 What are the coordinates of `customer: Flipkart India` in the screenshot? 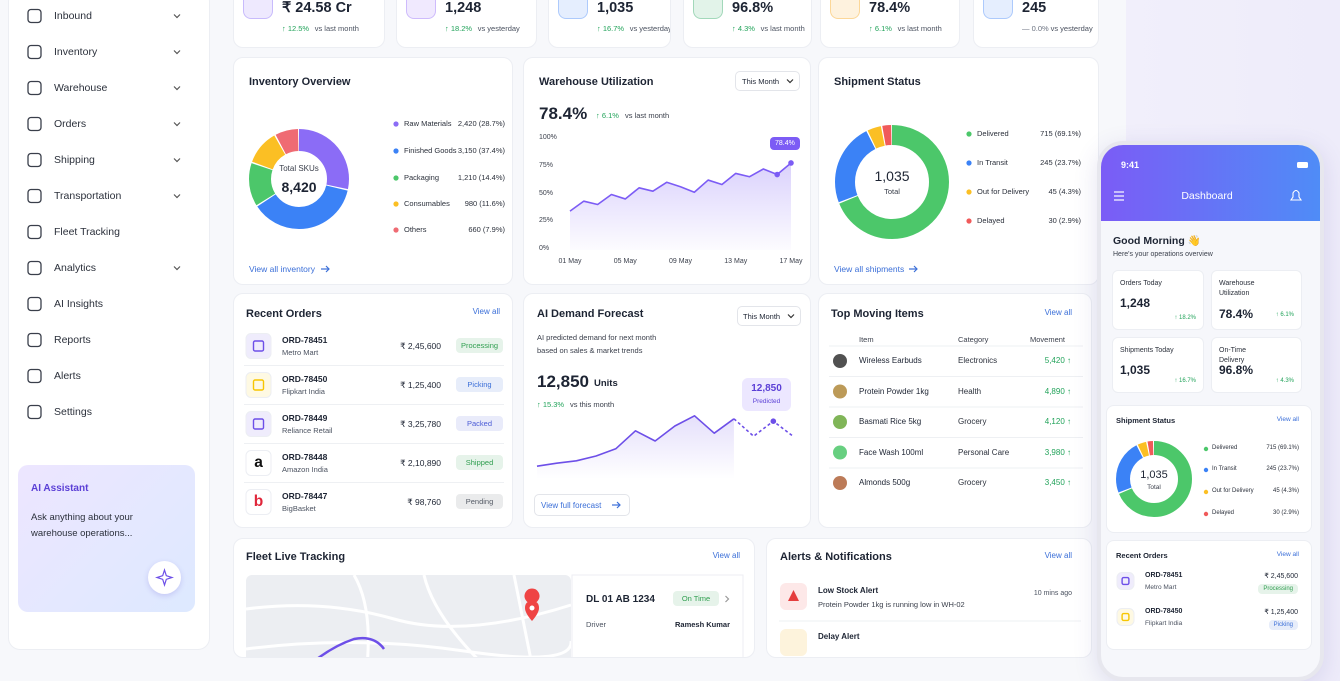 It's located at (1164, 623).